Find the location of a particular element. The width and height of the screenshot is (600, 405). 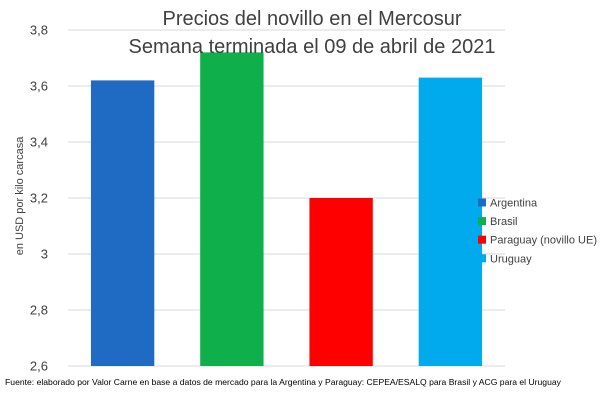

legend-label: Argentina is located at coordinates (514, 204).